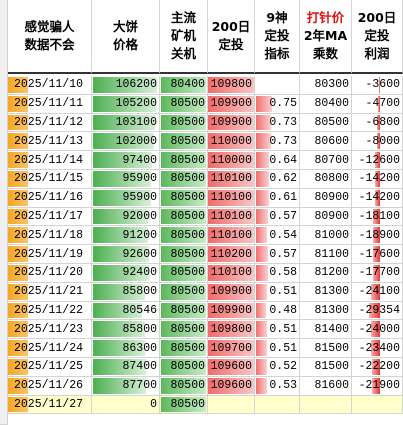  What do you see at coordinates (231, 348) in the screenshot?
I see `table-cell: 109700` at bounding box center [231, 348].